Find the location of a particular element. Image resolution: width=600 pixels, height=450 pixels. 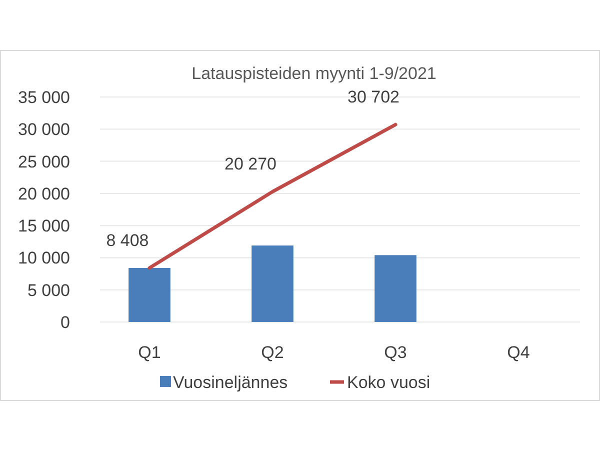

y-tick-label: 25 000 is located at coordinates (44, 162).